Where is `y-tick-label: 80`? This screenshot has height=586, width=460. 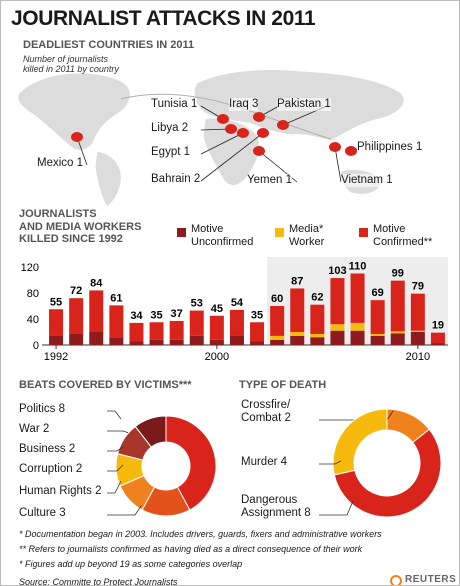 y-tick-label: 80 is located at coordinates (33, 294).